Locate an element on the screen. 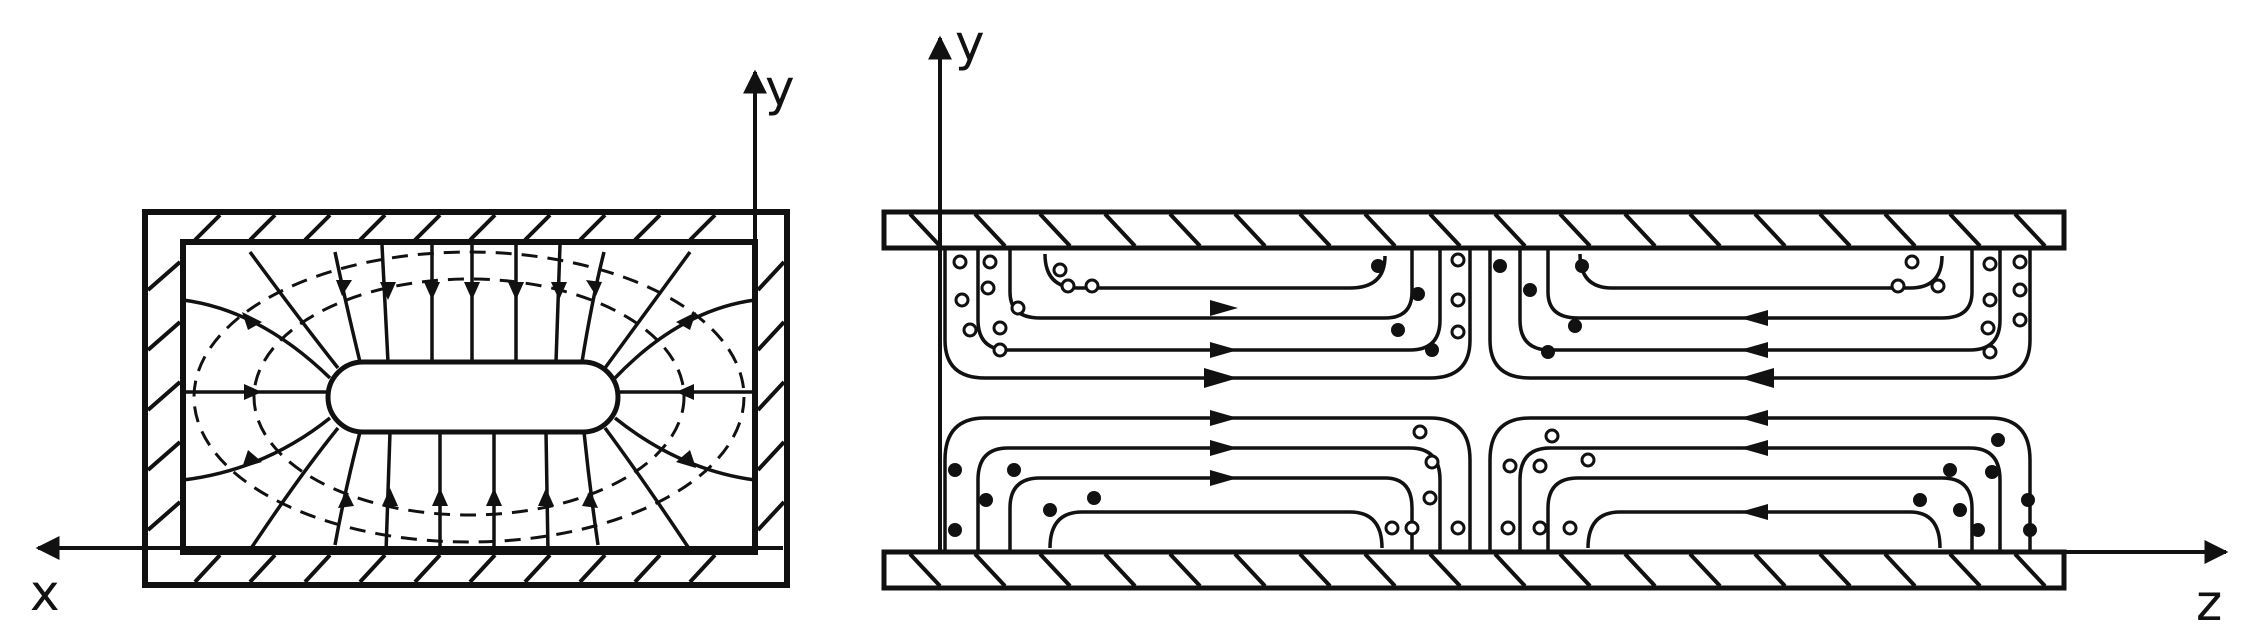 The width and height of the screenshot is (2248, 638). z-axis-label: z is located at coordinates (2209, 603).